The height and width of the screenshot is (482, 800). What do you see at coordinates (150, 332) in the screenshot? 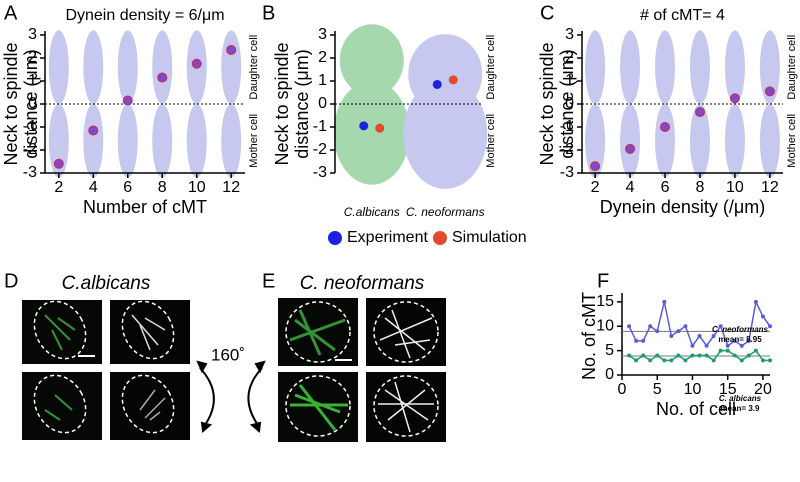
I see `image-d2` at bounding box center [150, 332].